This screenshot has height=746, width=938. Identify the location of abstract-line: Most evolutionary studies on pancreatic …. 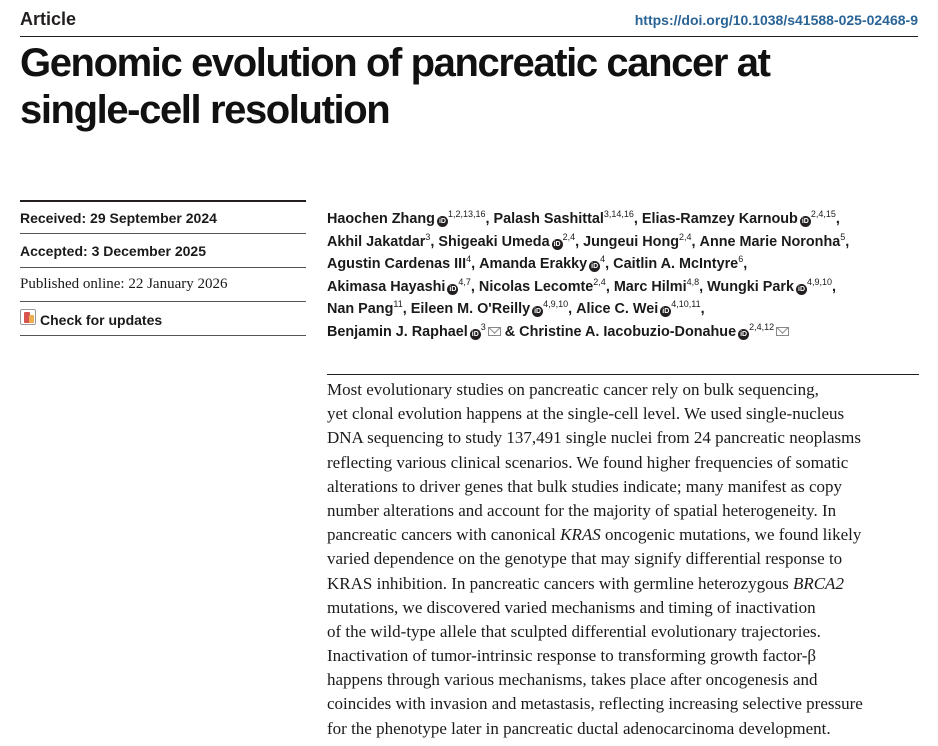
(573, 389).